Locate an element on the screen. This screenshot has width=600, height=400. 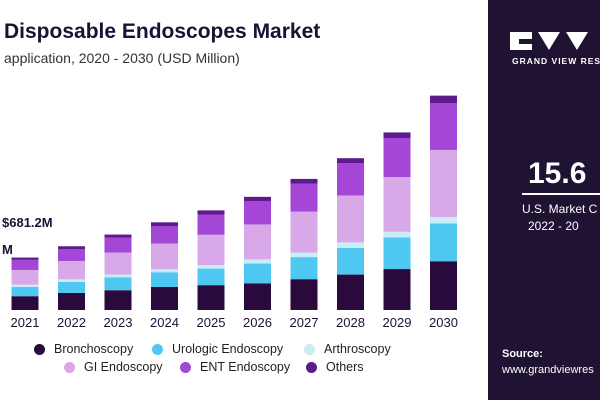
legend-item-bronchoscopy: Bronchoscopy is located at coordinates (83, 349).